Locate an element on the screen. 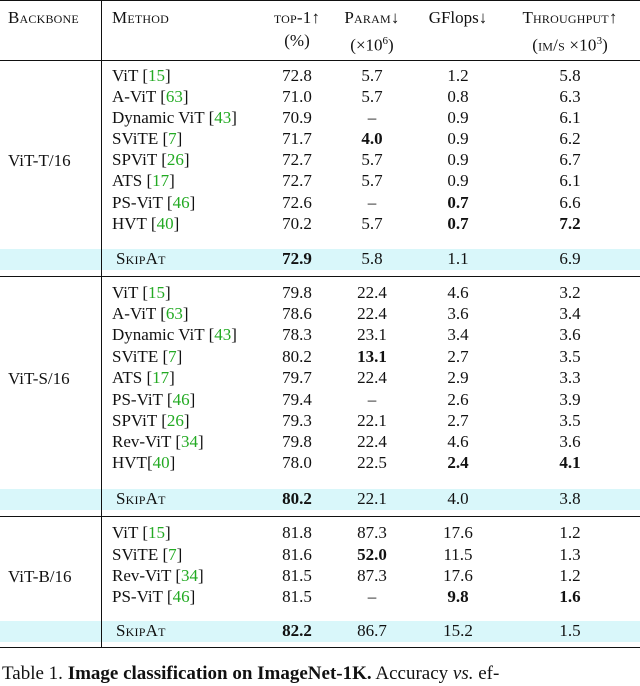 The image size is (640, 686). top1-cell: 78.3 is located at coordinates (297, 334).